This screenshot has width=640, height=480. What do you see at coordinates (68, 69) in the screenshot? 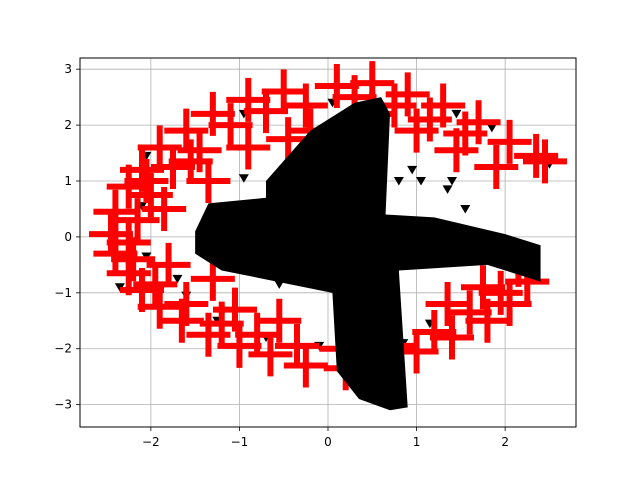
I see `y-tick-label: 3` at bounding box center [68, 69].